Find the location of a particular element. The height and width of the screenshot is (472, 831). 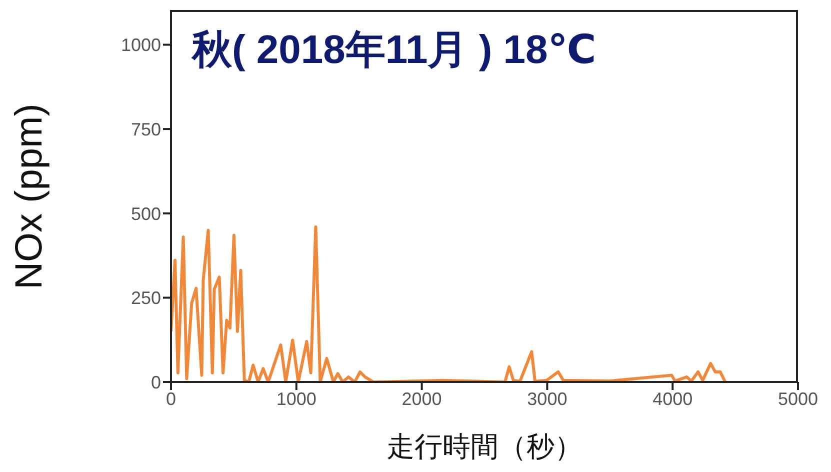

y-tick-label: 750 is located at coordinates (145, 129).